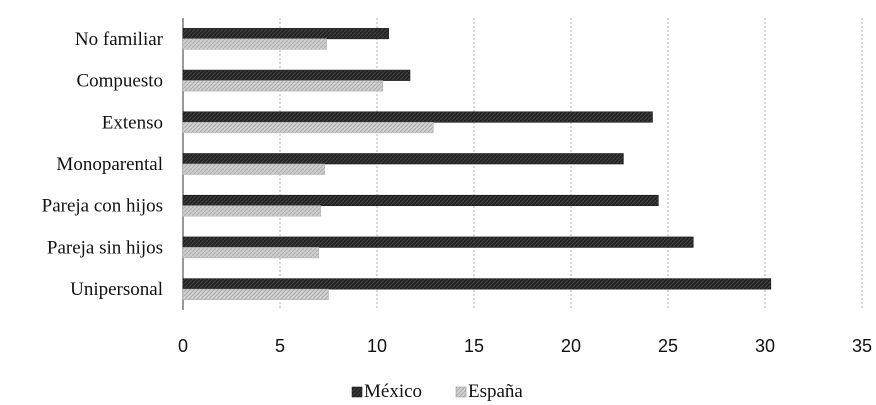 This screenshot has height=405, width=876. Describe the element at coordinates (252, 211) in the screenshot. I see `bar-espana-pareja-con-hijos` at that location.